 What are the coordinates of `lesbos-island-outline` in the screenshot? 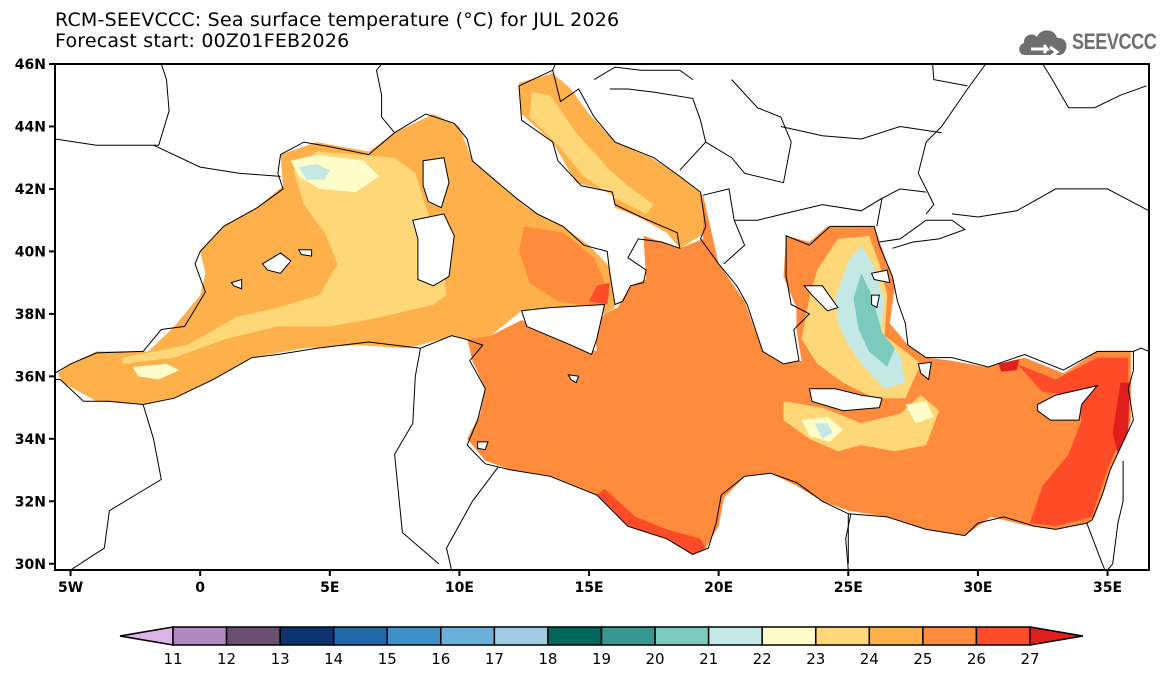 It's located at (880, 276).